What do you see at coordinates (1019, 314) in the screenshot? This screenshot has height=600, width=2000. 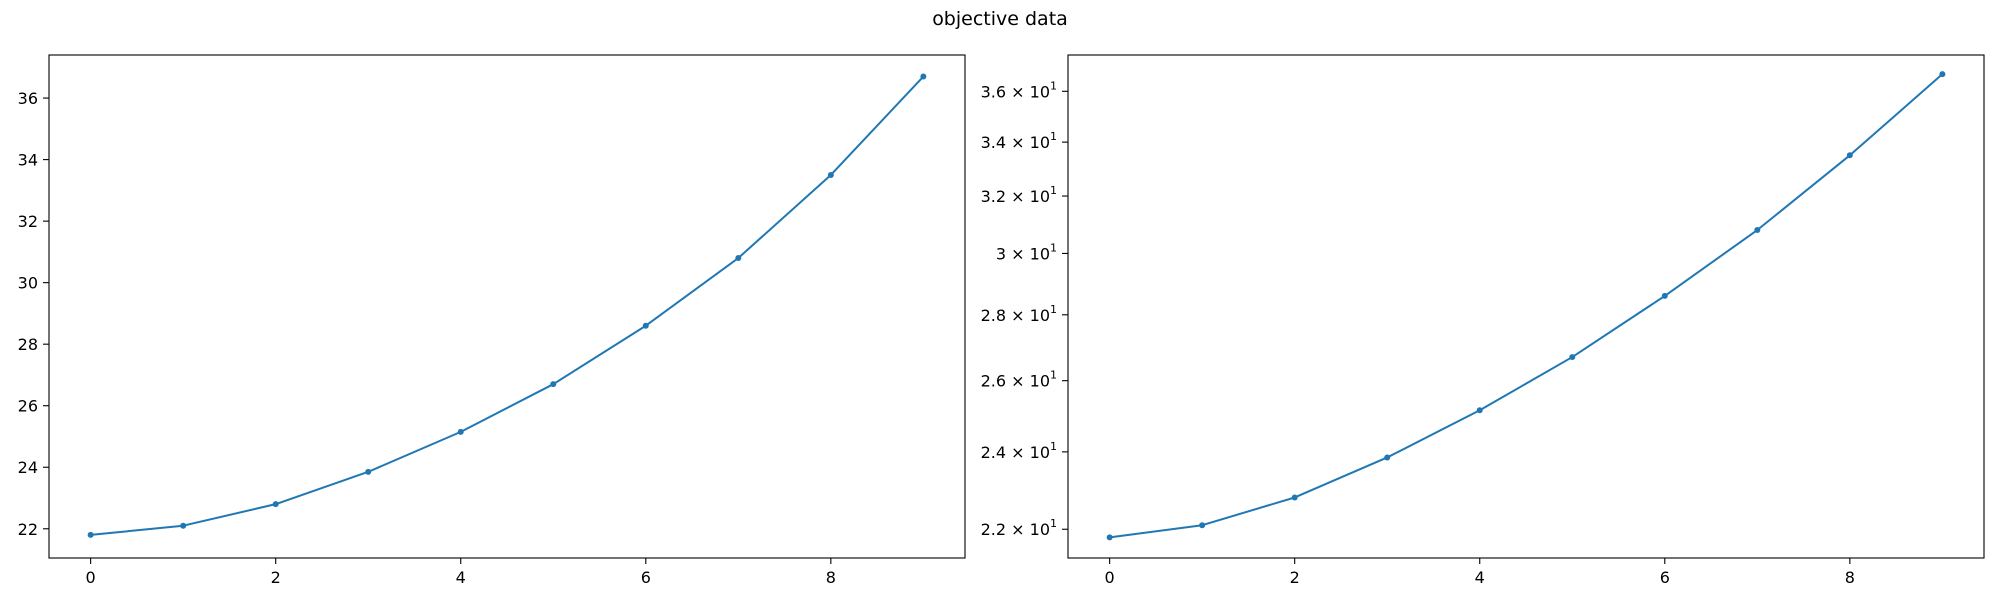 I see `y-tick-label: 2.8 × 10¹` at bounding box center [1019, 314].